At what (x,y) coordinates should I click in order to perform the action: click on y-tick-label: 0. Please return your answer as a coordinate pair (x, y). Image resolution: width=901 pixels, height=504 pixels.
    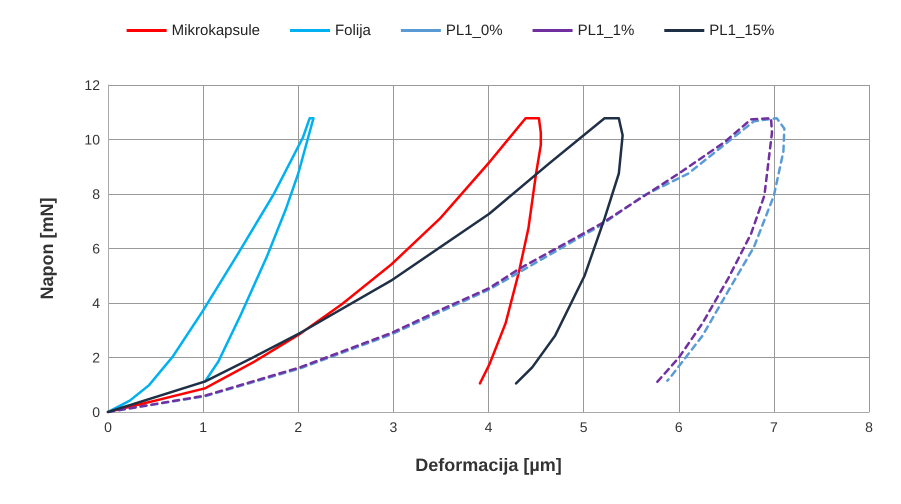
    Looking at the image, I should click on (96, 412).